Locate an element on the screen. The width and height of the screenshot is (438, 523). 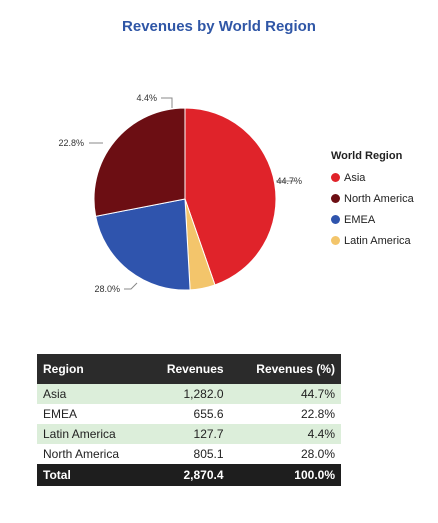
legend-item: North America is located at coordinates (372, 198).